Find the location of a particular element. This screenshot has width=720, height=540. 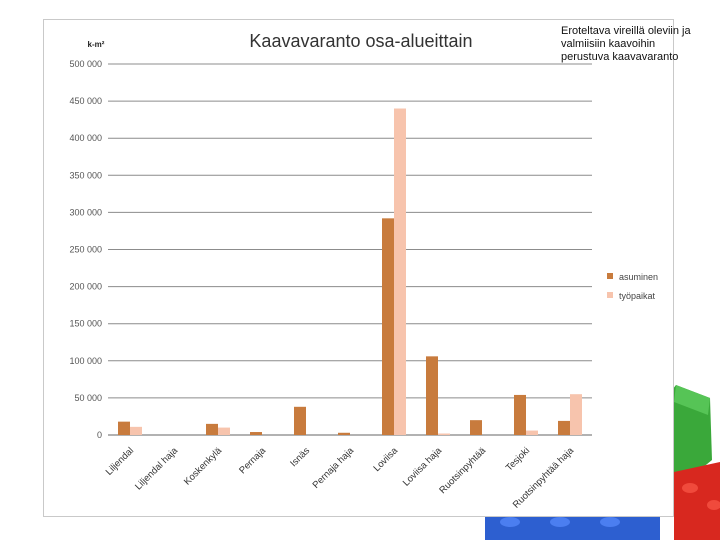

x-tick-label: Koskenkylä is located at coordinates (203, 466).